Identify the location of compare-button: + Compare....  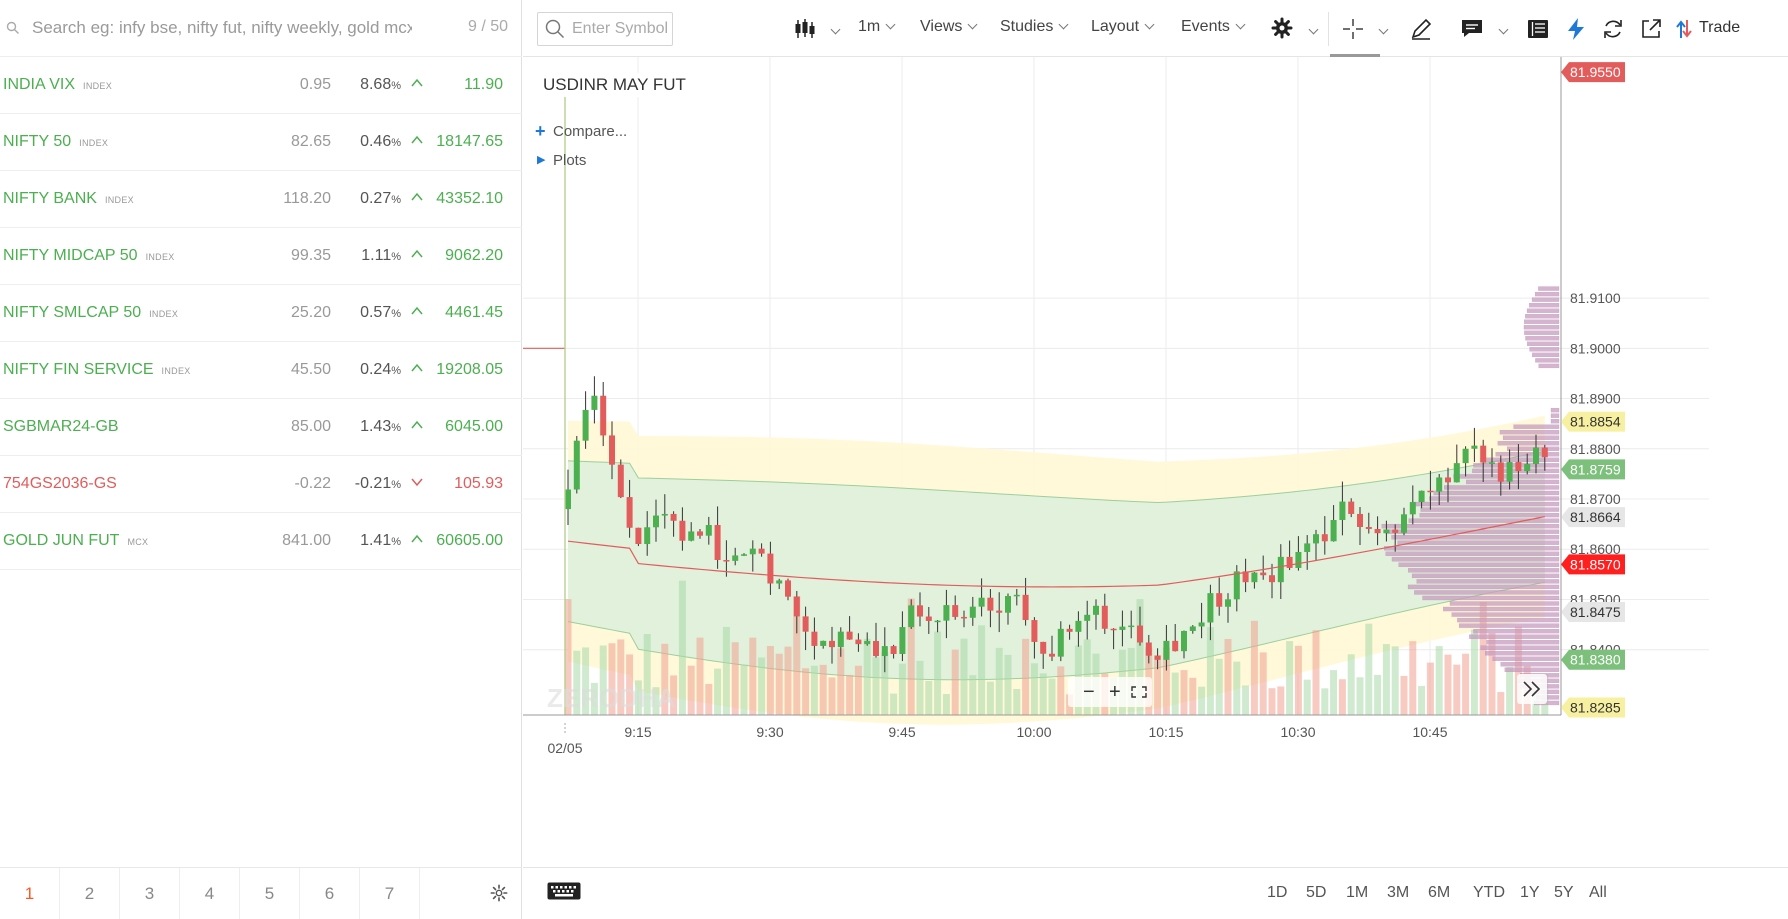
(581, 131).